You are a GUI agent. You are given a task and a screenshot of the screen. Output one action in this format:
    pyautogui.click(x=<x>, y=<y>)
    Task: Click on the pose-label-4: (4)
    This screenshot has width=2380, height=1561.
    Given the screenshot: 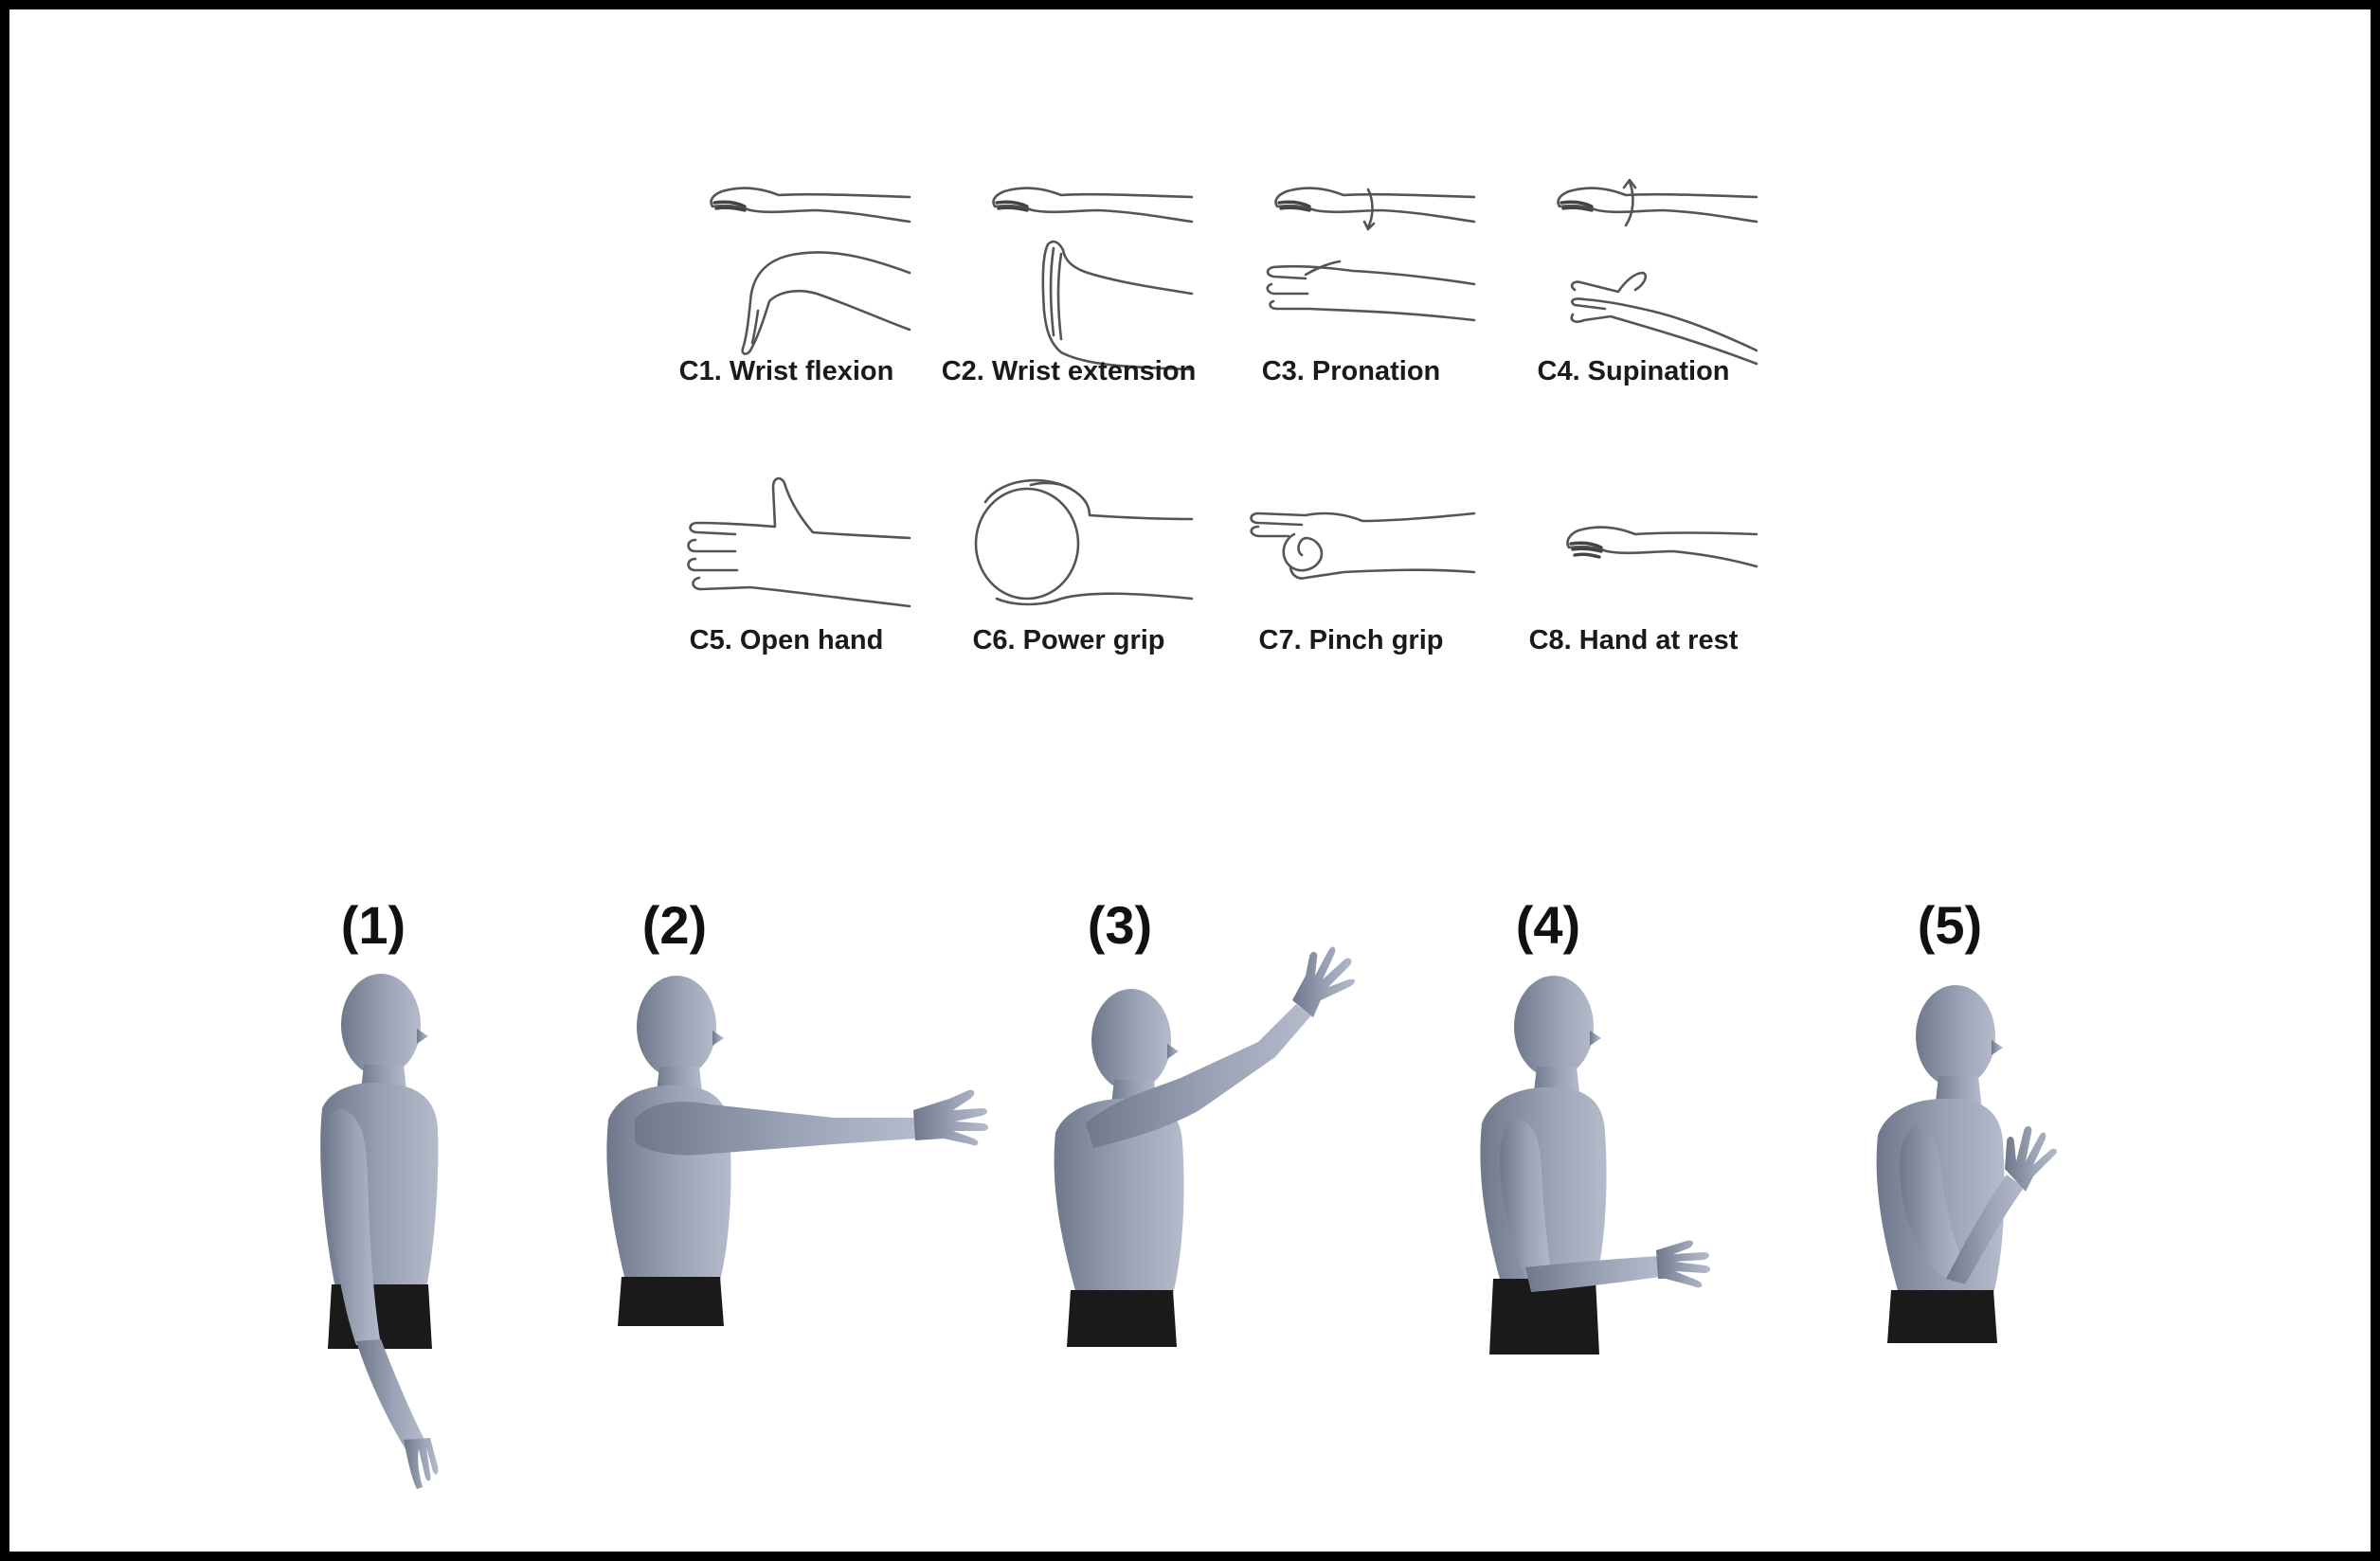 What is the action you would take?
    pyautogui.click(x=1548, y=925)
    